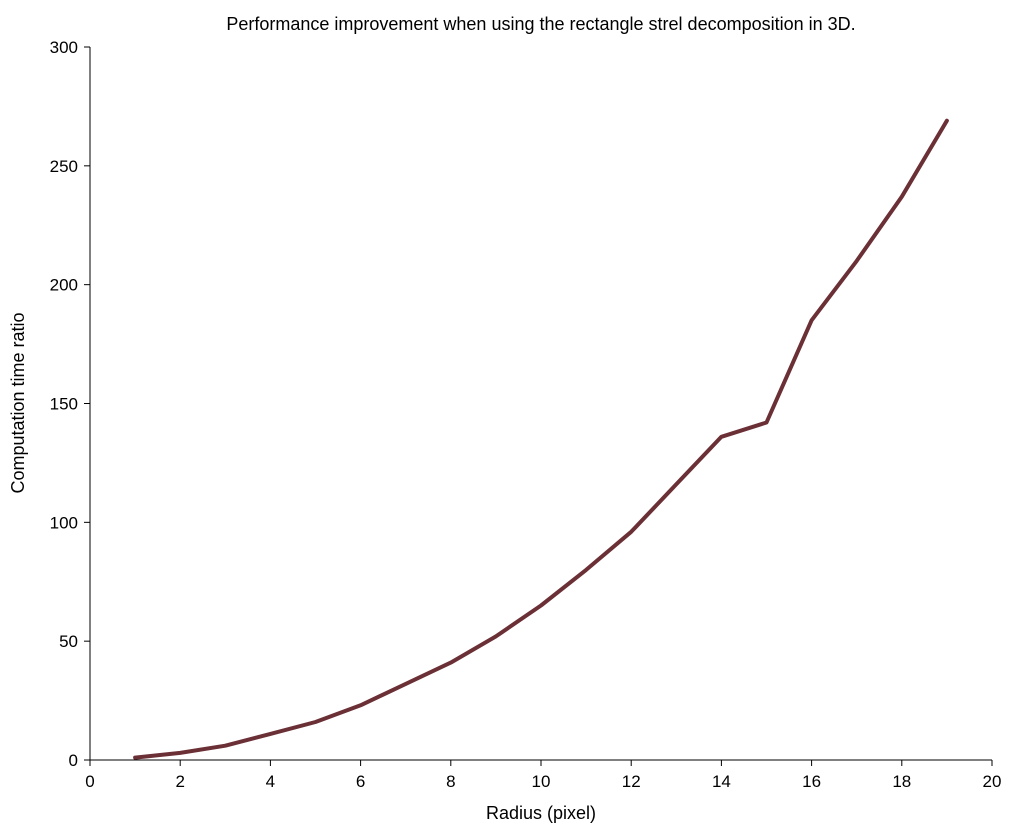 This screenshot has width=1012, height=829. What do you see at coordinates (179, 781) in the screenshot?
I see `x-tick-label: 2` at bounding box center [179, 781].